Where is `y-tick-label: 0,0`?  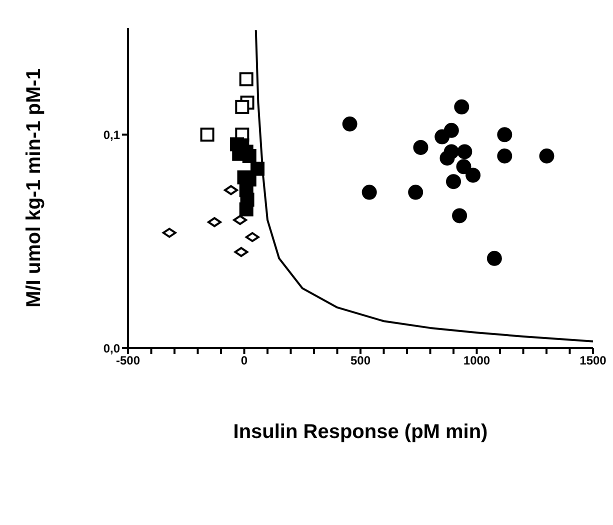 y-tick-label: 0,0 is located at coordinates (111, 348).